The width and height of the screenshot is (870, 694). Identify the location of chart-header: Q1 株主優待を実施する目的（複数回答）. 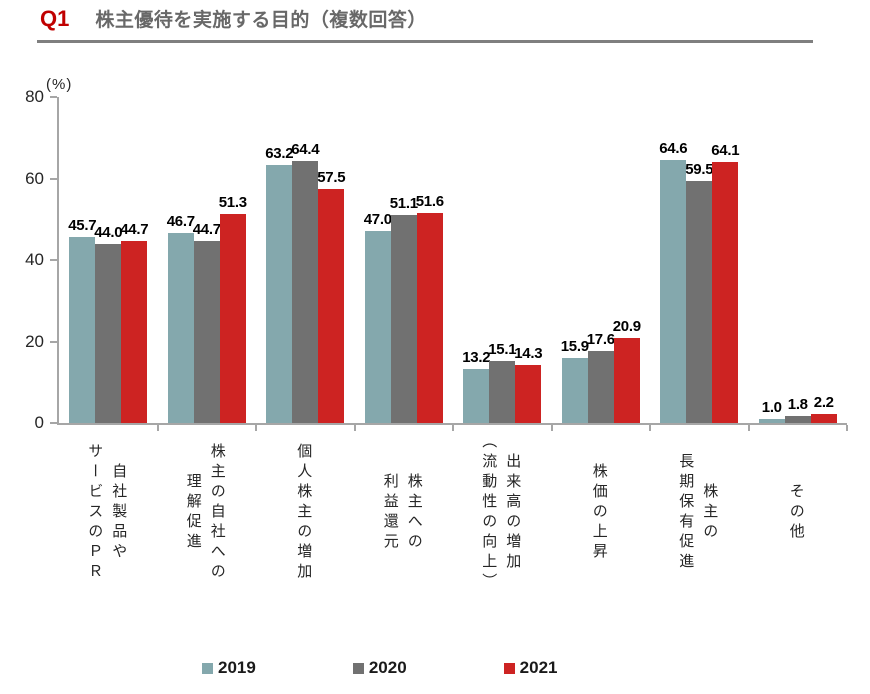
(233, 18).